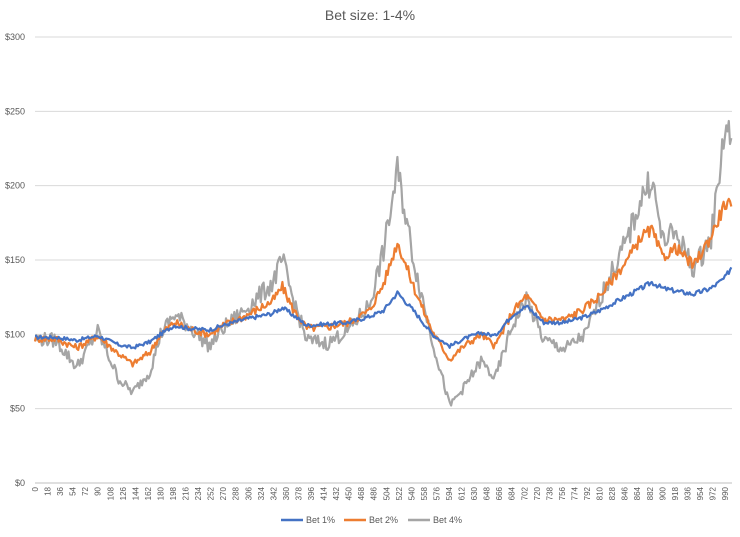  I want to click on x-tick-label: 198, so click(173, 493).